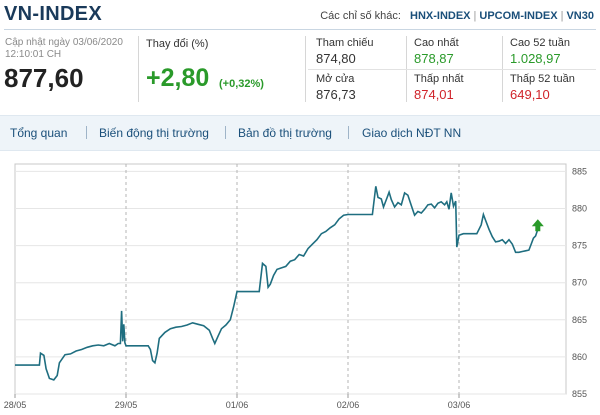 Image resolution: width=600 pixels, height=415 pixels. I want to click on change-value: +2,80, so click(178, 78).